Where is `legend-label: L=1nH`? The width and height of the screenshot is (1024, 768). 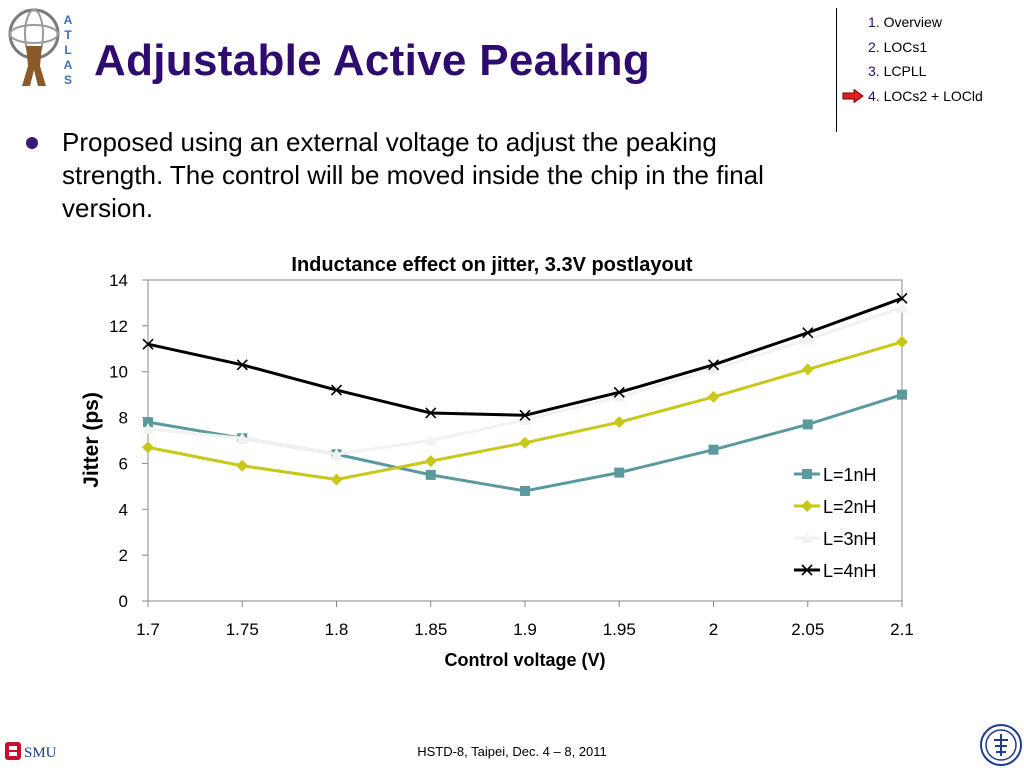
legend-label: L=1nH is located at coordinates (850, 475).